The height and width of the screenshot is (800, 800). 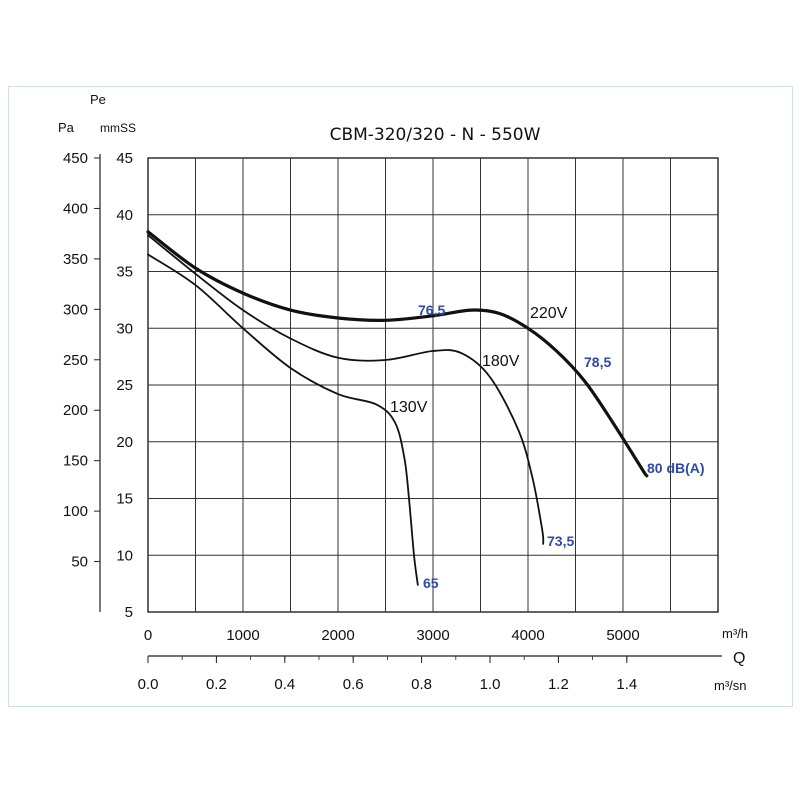 I want to click on x-m3h-tick-label: 2000, so click(x=337, y=635).